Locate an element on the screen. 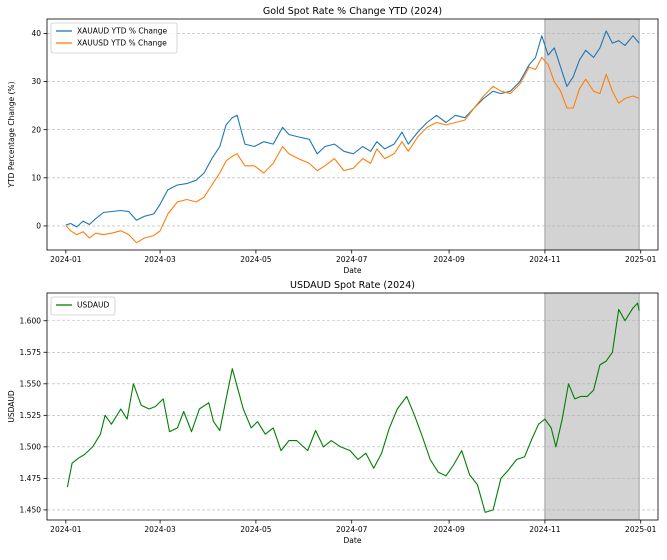 The image size is (667, 560). y-tick-label: 30 is located at coordinates (36, 81).